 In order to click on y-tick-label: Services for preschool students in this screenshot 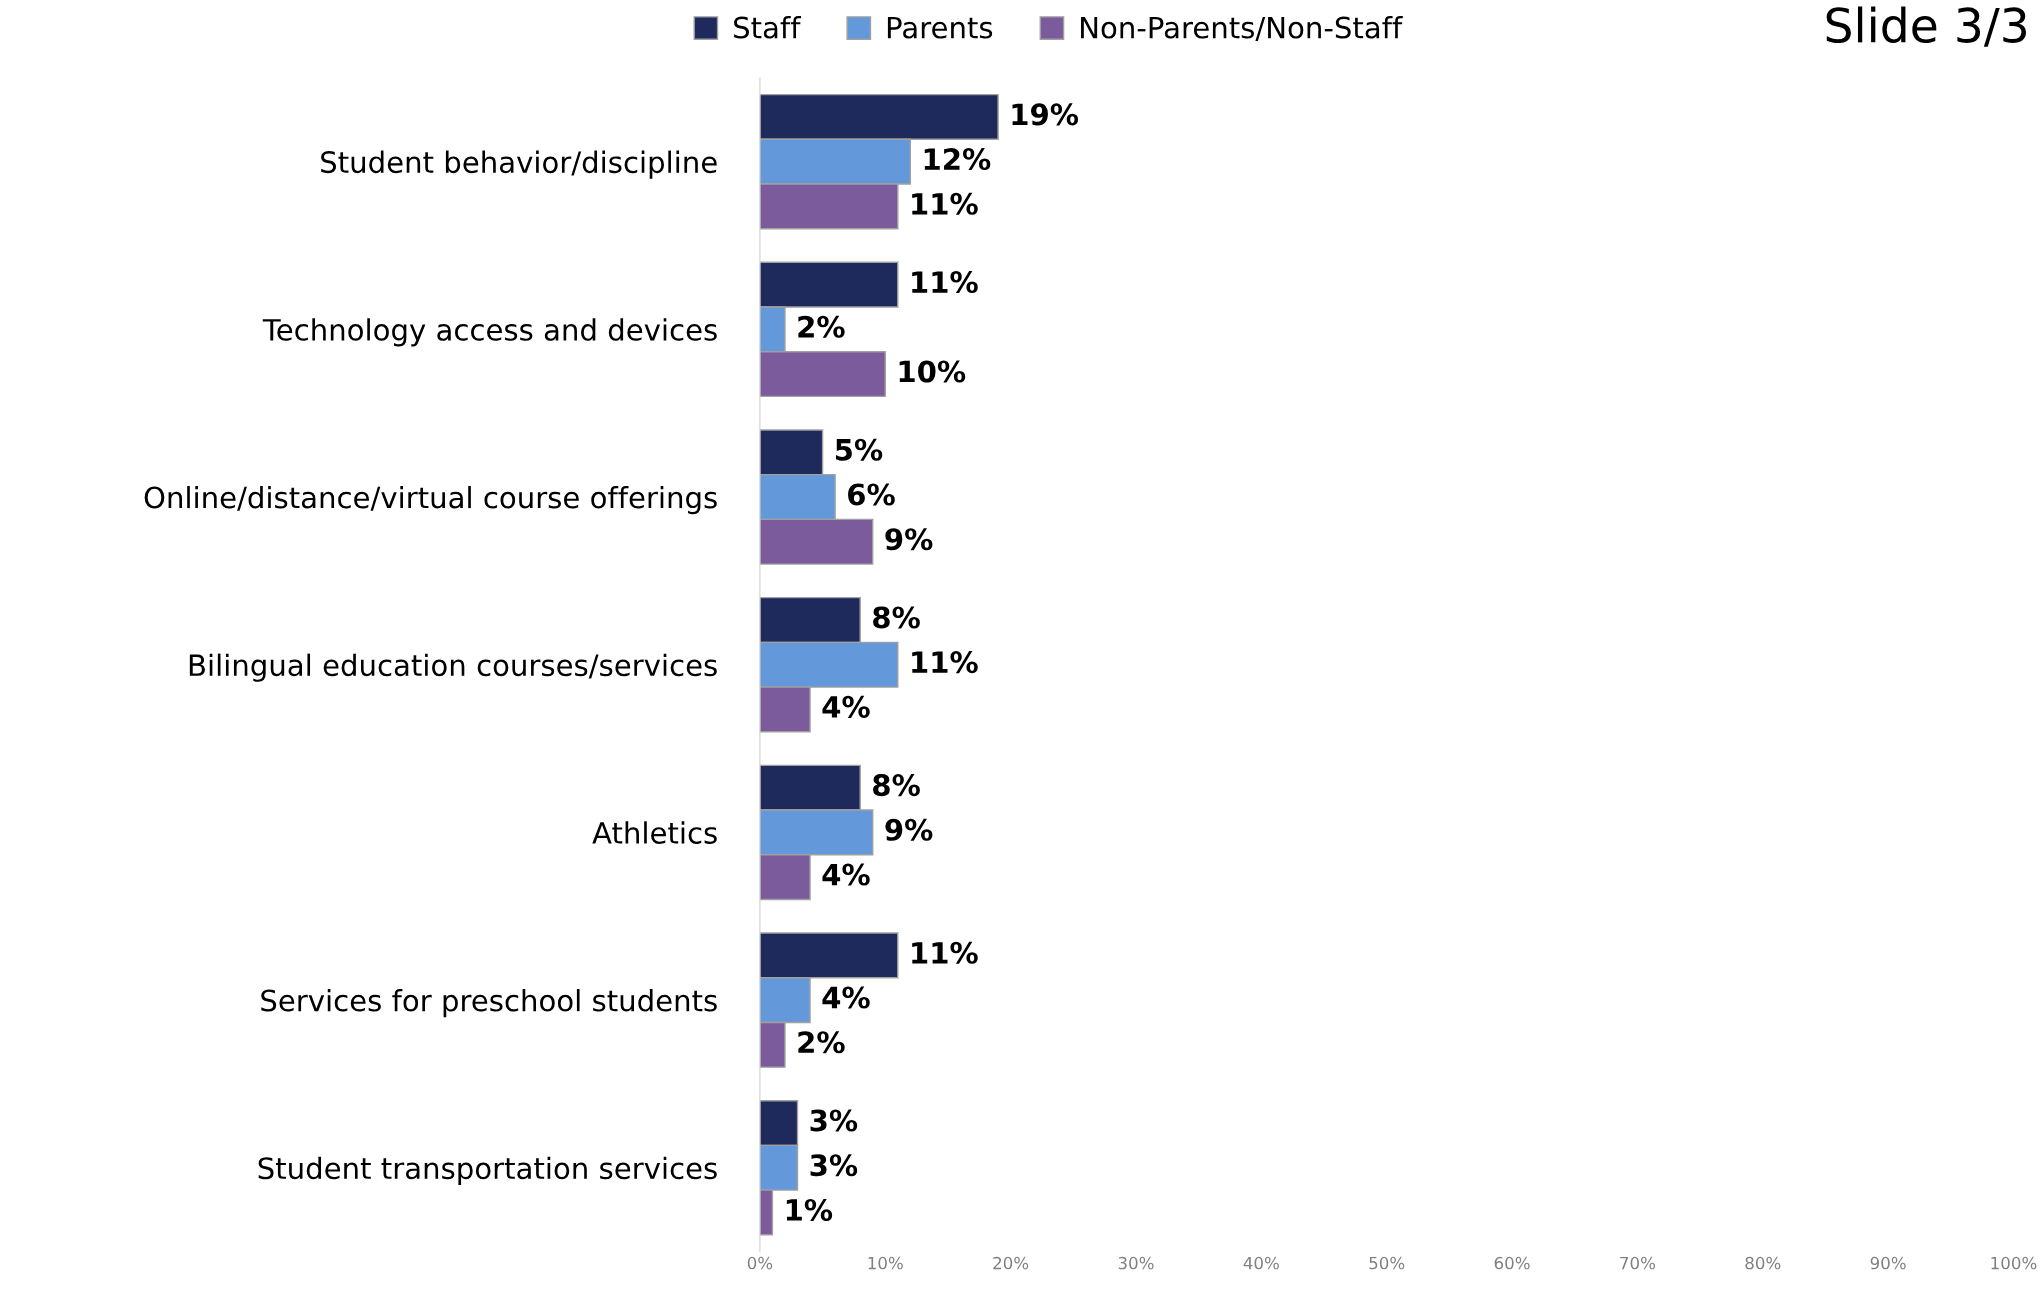, I will do `click(489, 1003)`.